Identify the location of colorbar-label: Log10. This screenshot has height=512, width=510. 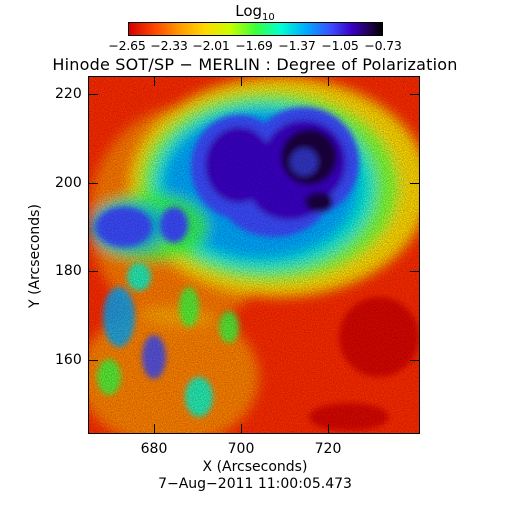
(255, 12).